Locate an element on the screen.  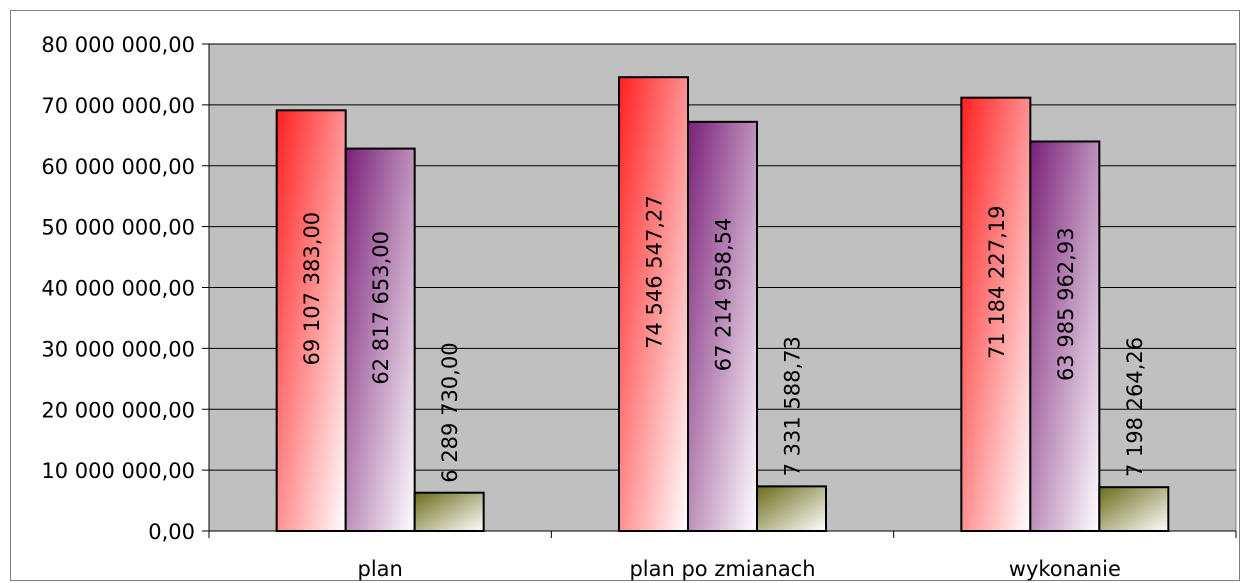
data-label: 74 546 547,27 is located at coordinates (655, 272).